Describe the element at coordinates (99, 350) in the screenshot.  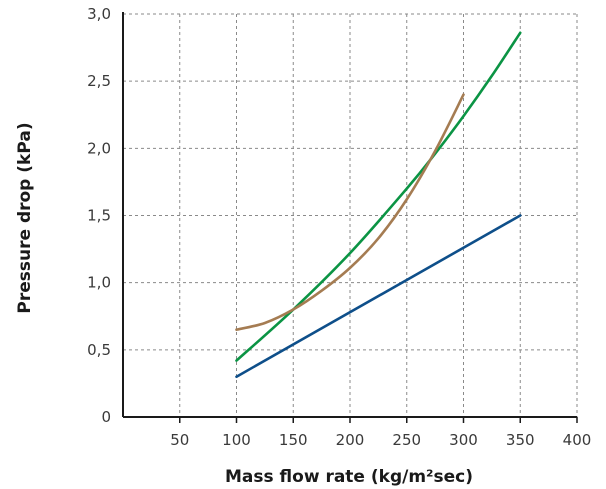
I see `y-tick-label: 0,5` at that location.